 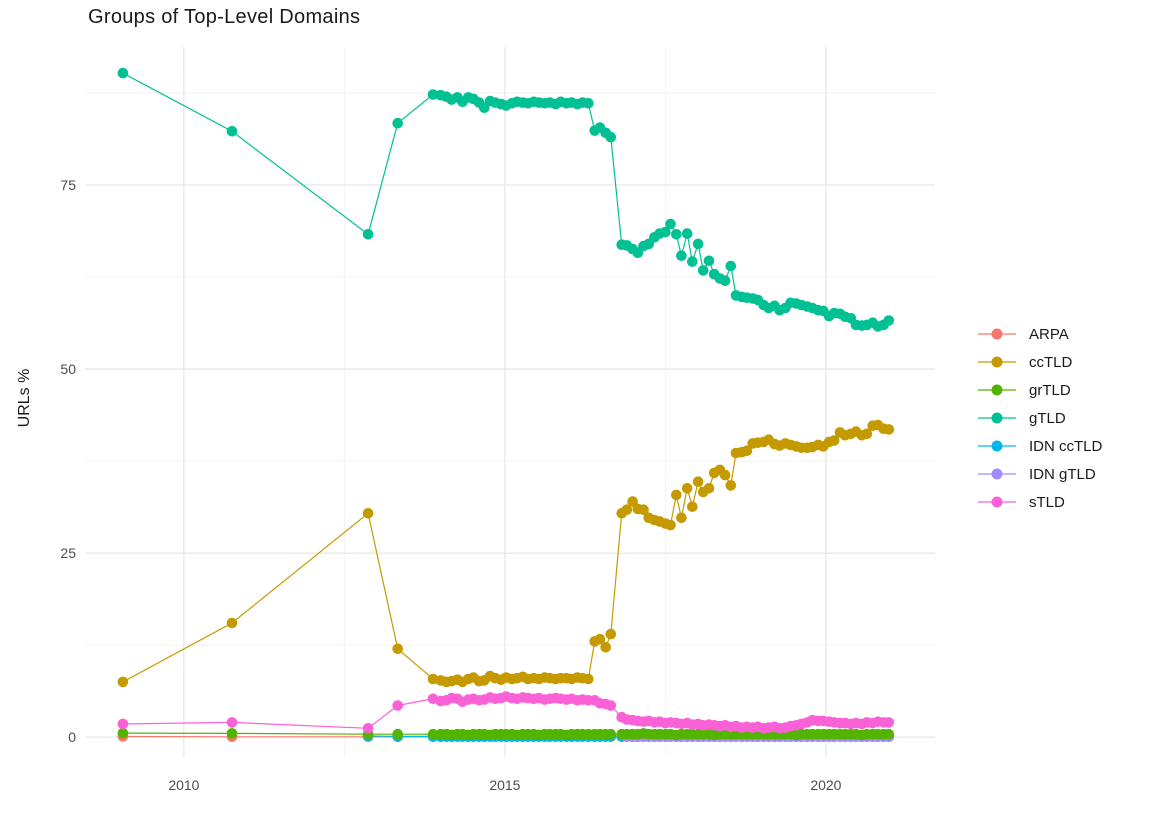 I want to click on legend: ARPA ccTLD grTLD gTLD IDN ccTLD IDN gTLD sTLD, so click(x=1039, y=418).